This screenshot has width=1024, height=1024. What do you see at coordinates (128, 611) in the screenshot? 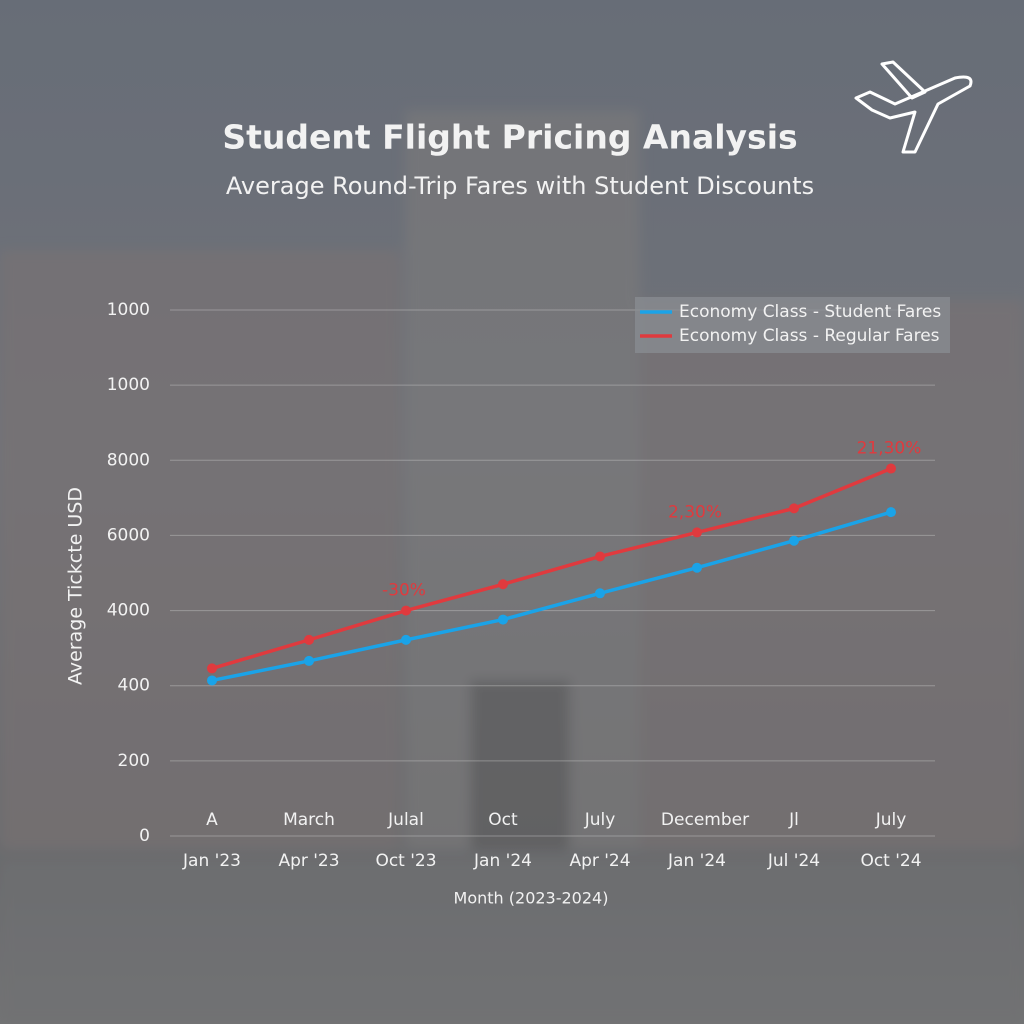
I see `y-tick-label: 4000` at bounding box center [128, 611].